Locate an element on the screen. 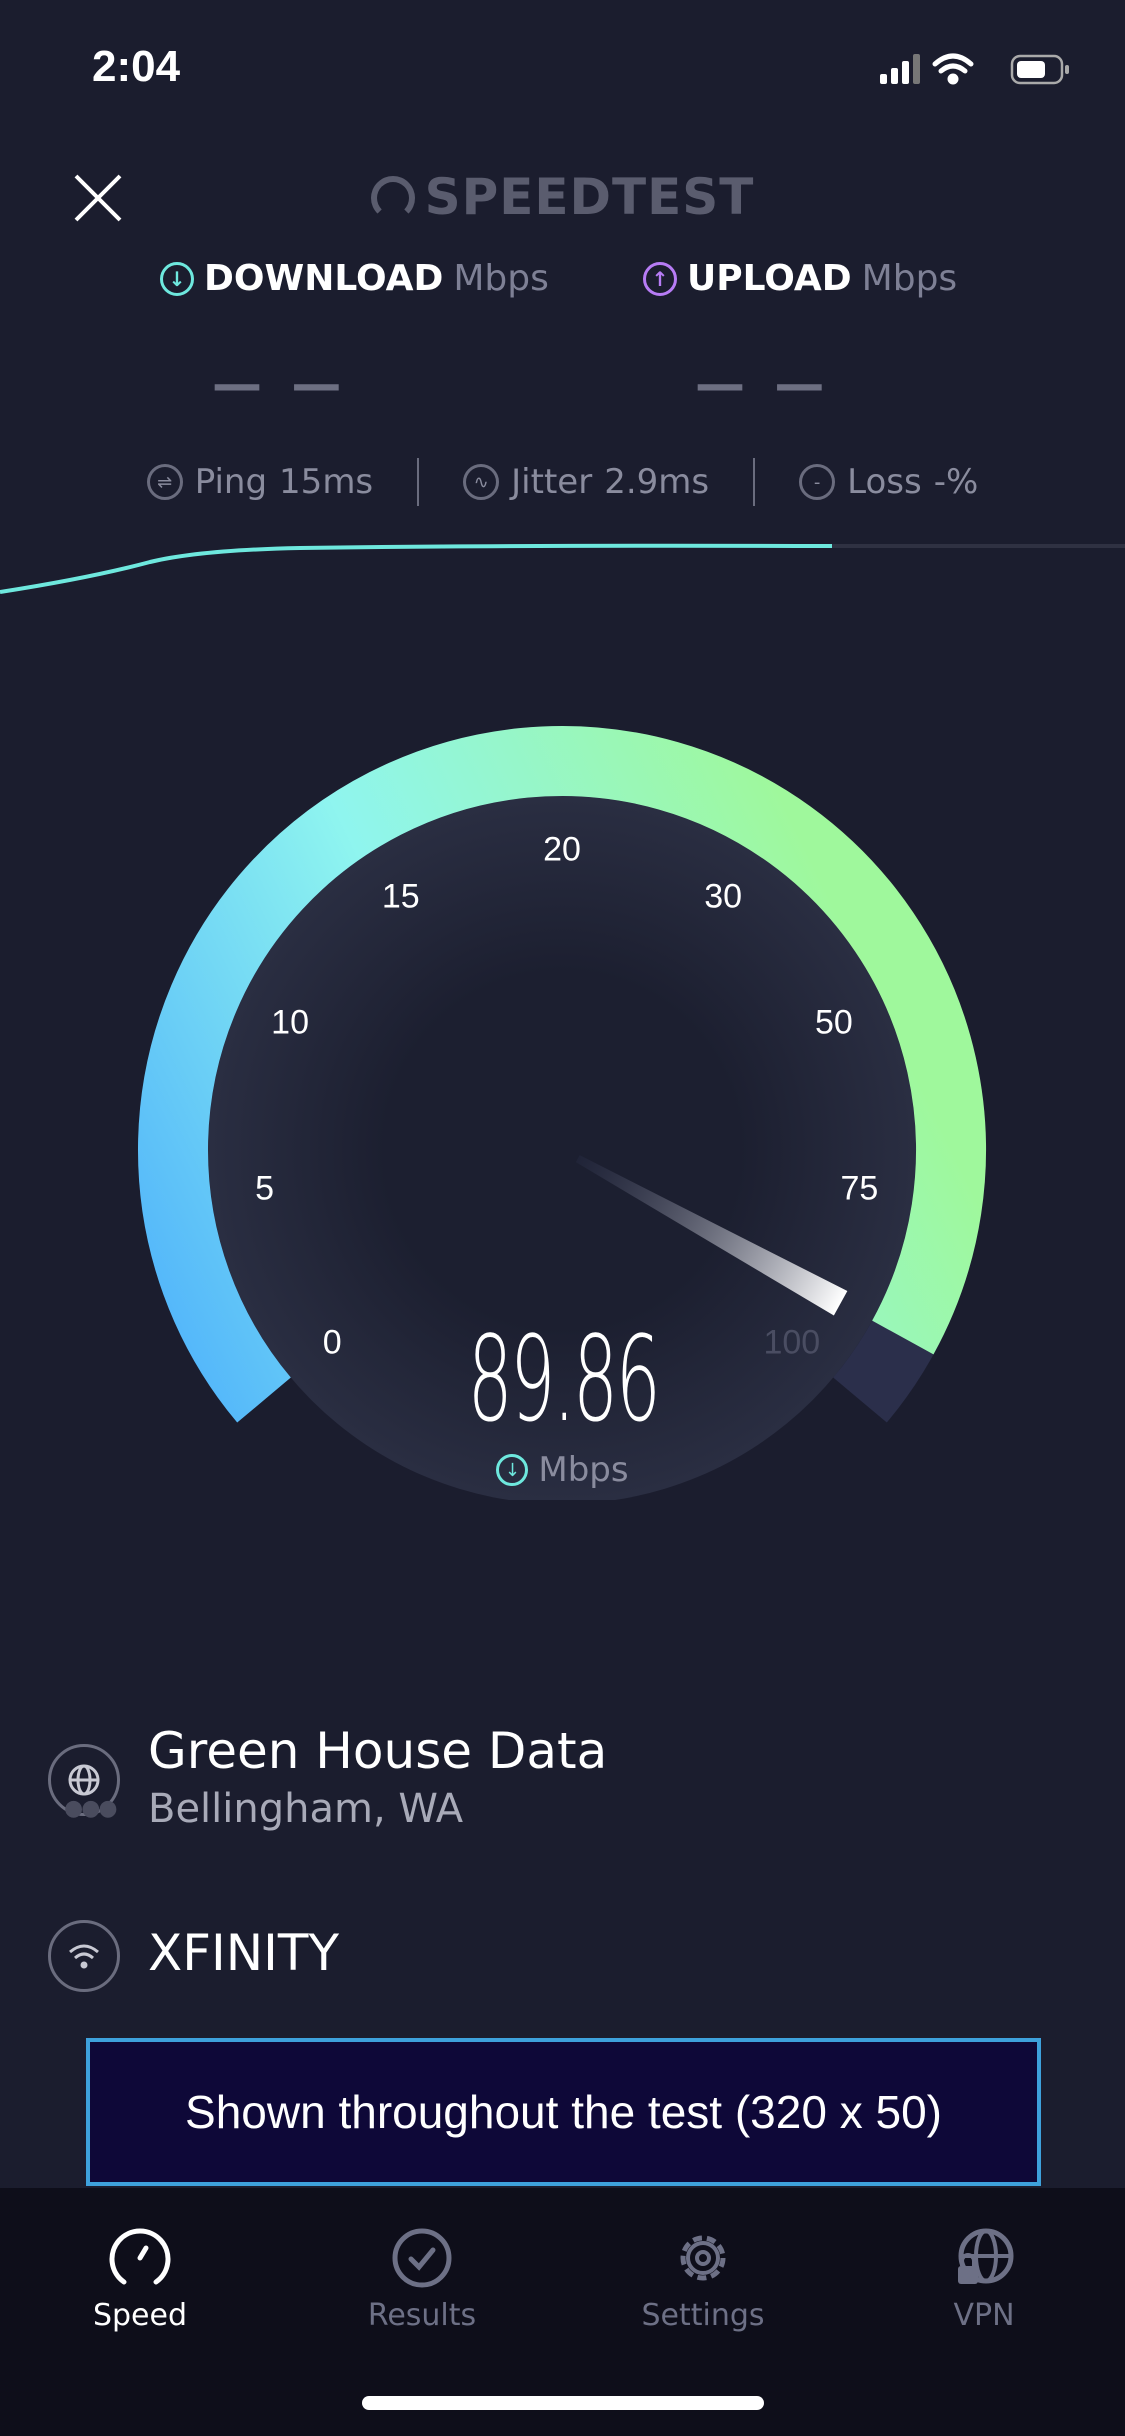  tab-label: VPN is located at coordinates (984, 2315).